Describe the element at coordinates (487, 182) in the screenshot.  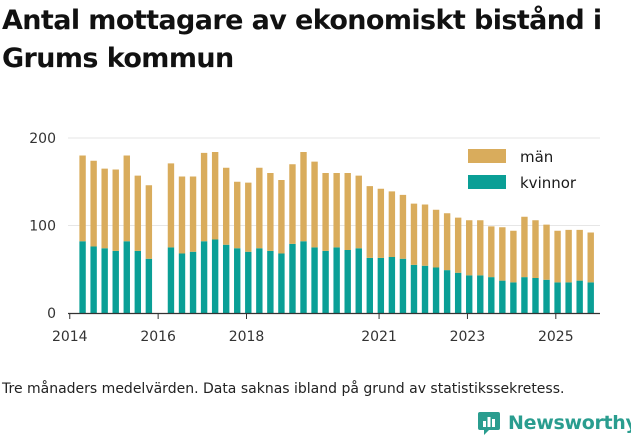
I see `legend-swatch-kvinnor` at that location.